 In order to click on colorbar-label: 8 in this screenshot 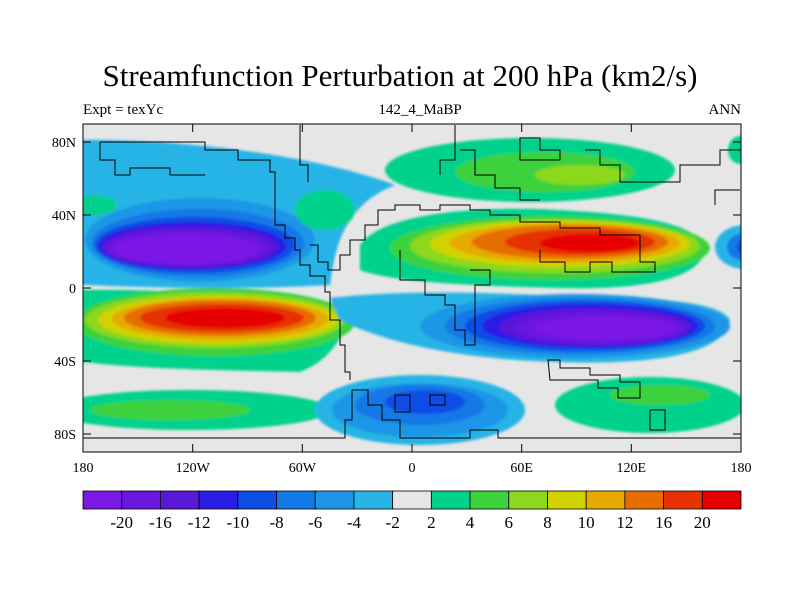, I will do `click(547, 522)`.